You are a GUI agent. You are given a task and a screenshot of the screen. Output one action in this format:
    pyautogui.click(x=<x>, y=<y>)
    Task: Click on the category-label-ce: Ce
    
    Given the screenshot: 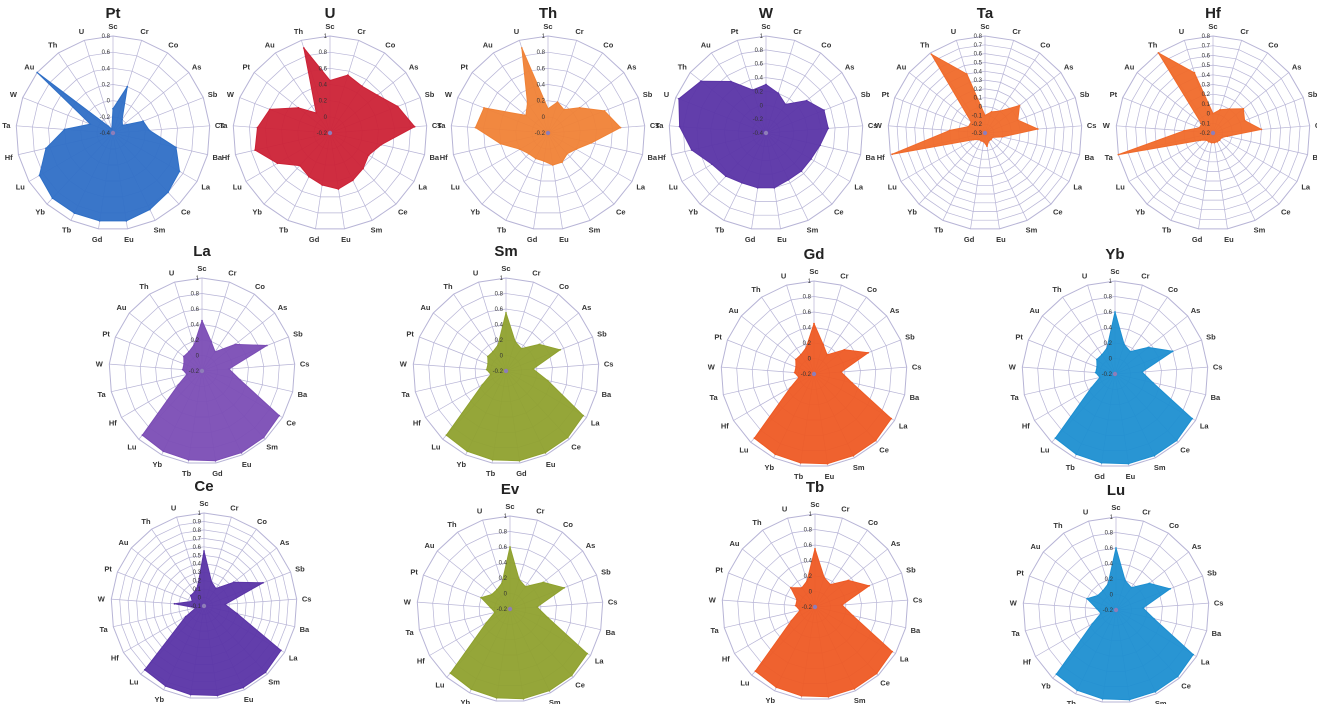 What is the action you would take?
    pyautogui.click(x=291, y=423)
    